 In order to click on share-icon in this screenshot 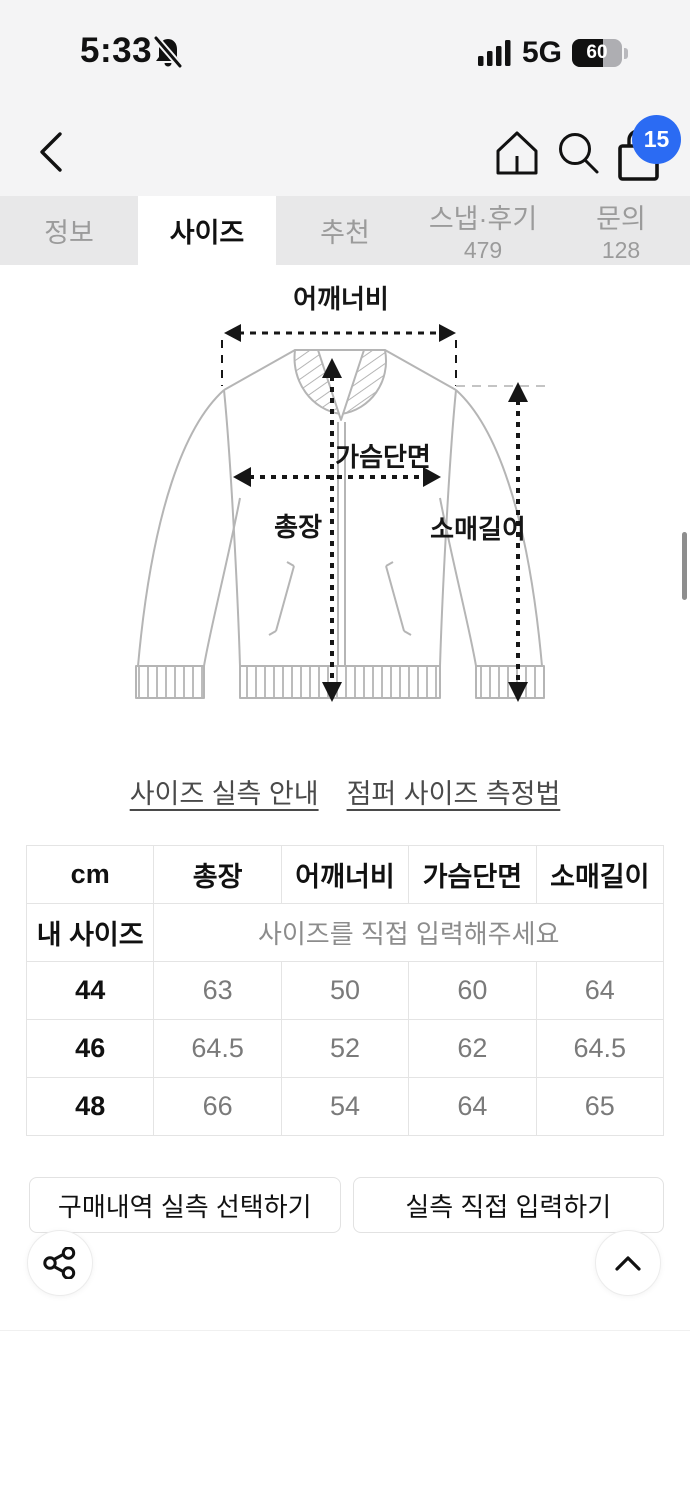, I will do `click(59, 1263)`.